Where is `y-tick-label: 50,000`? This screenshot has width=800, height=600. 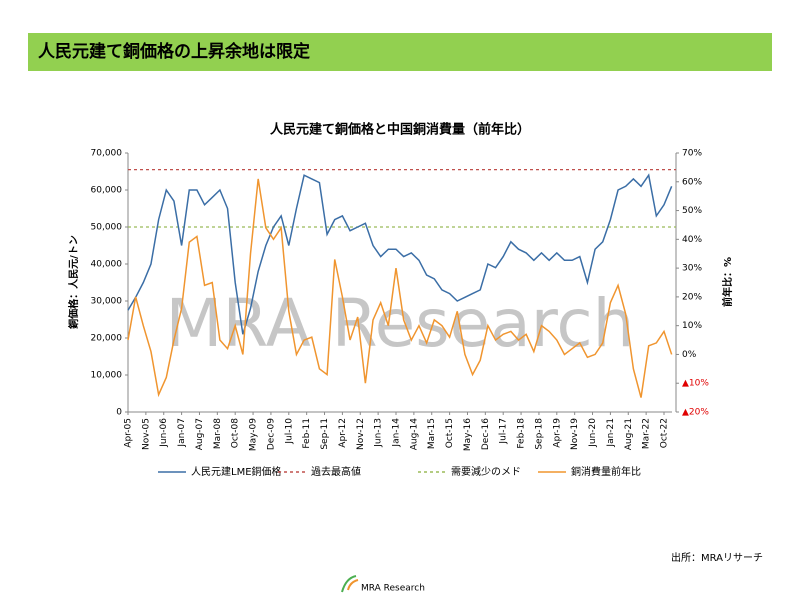
y-tick-label: 50,000 is located at coordinates (107, 228).